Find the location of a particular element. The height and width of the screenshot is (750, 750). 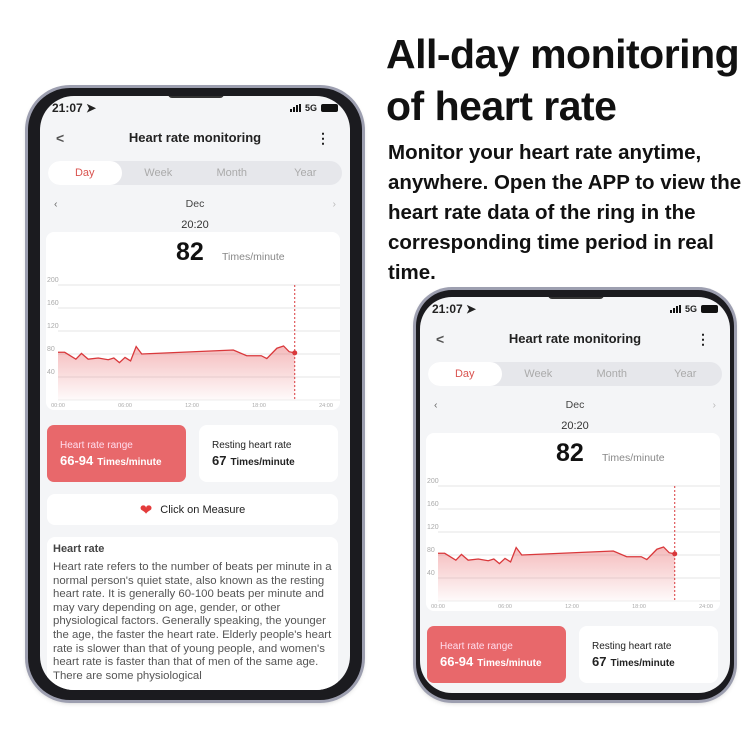

selected-time: 20:20 is located at coordinates (195, 225).